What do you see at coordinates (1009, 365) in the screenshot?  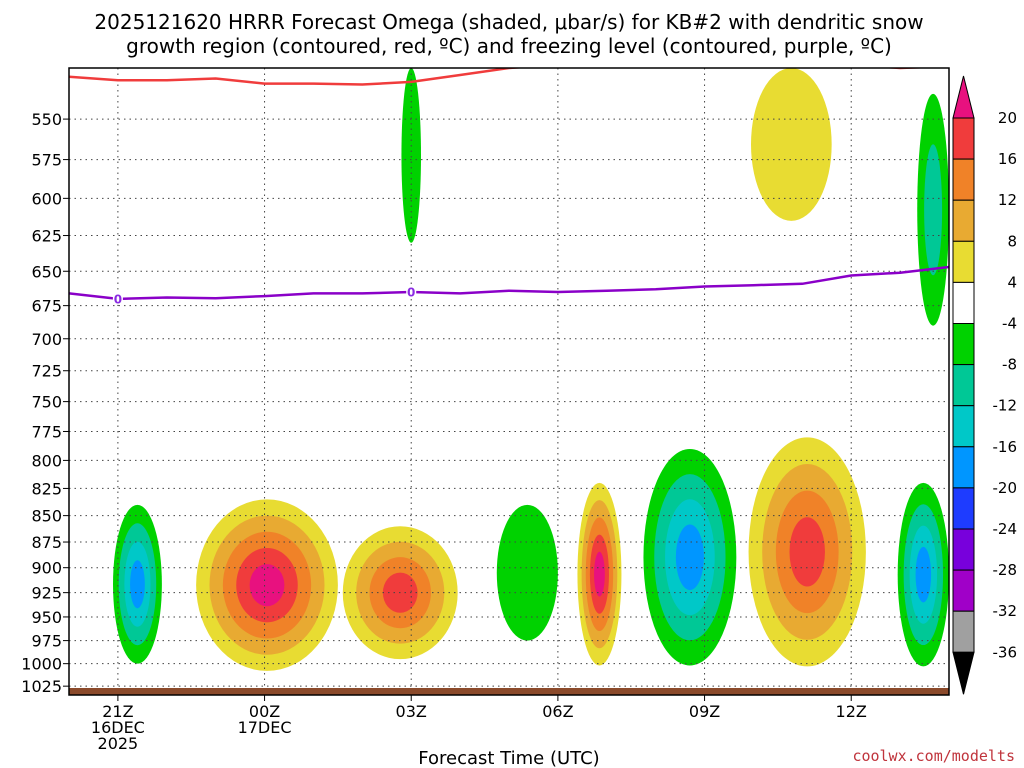 I see `colorbar-label-6: -8` at bounding box center [1009, 365].